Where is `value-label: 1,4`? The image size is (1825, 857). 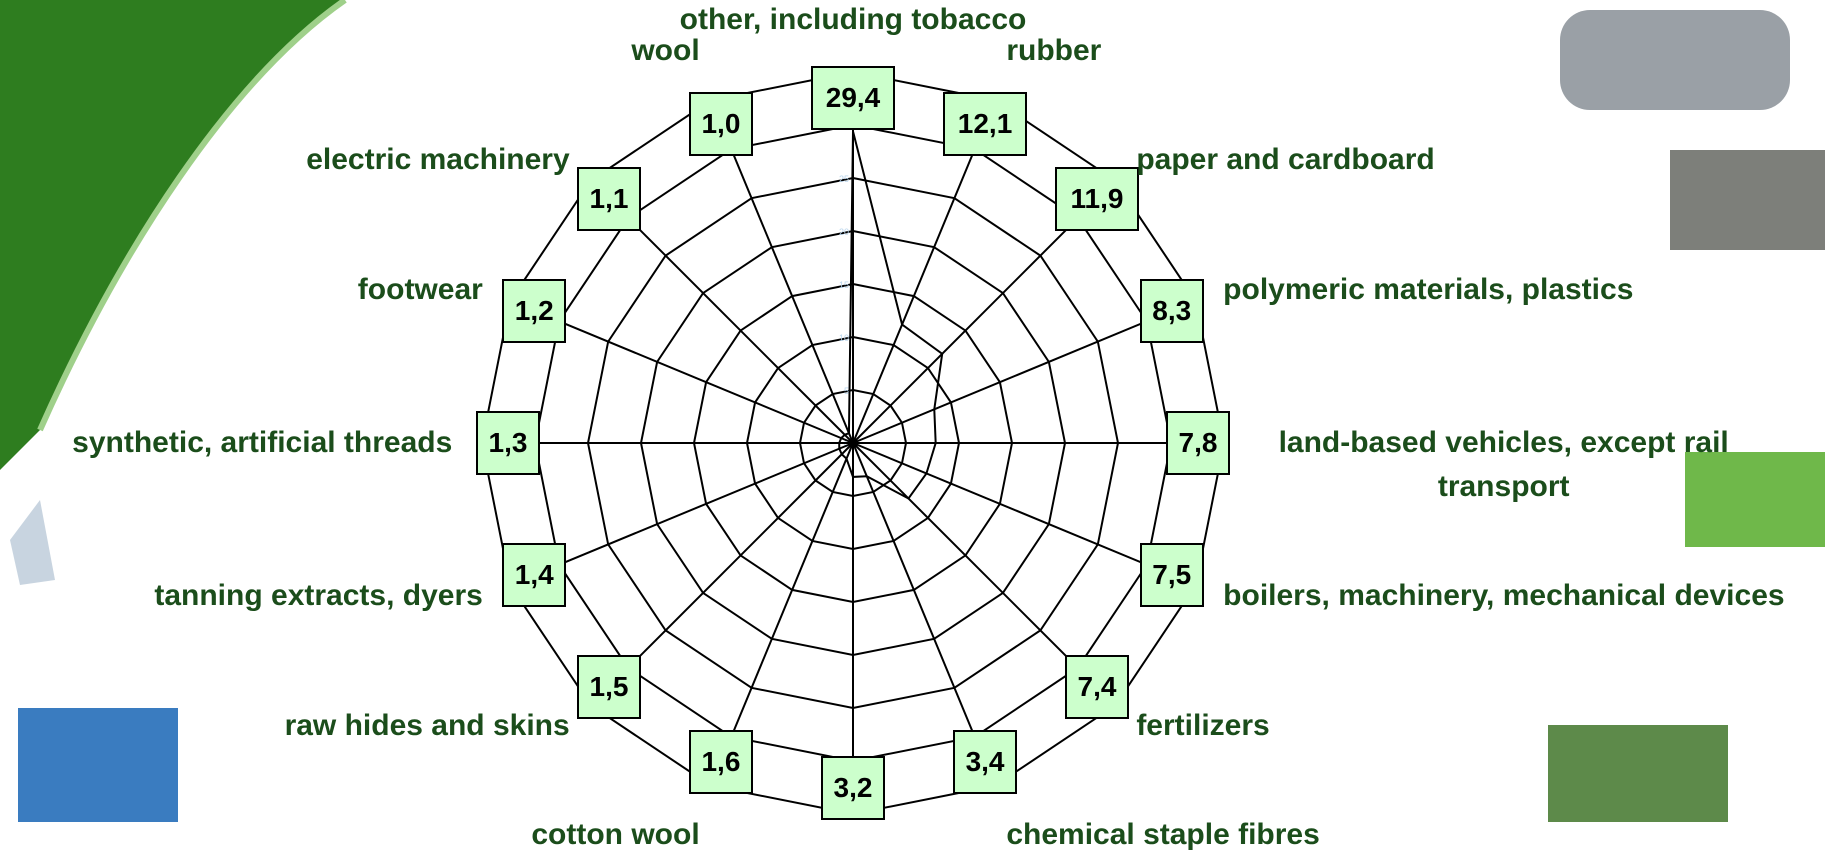
value-label: 1,4 is located at coordinates (534, 575).